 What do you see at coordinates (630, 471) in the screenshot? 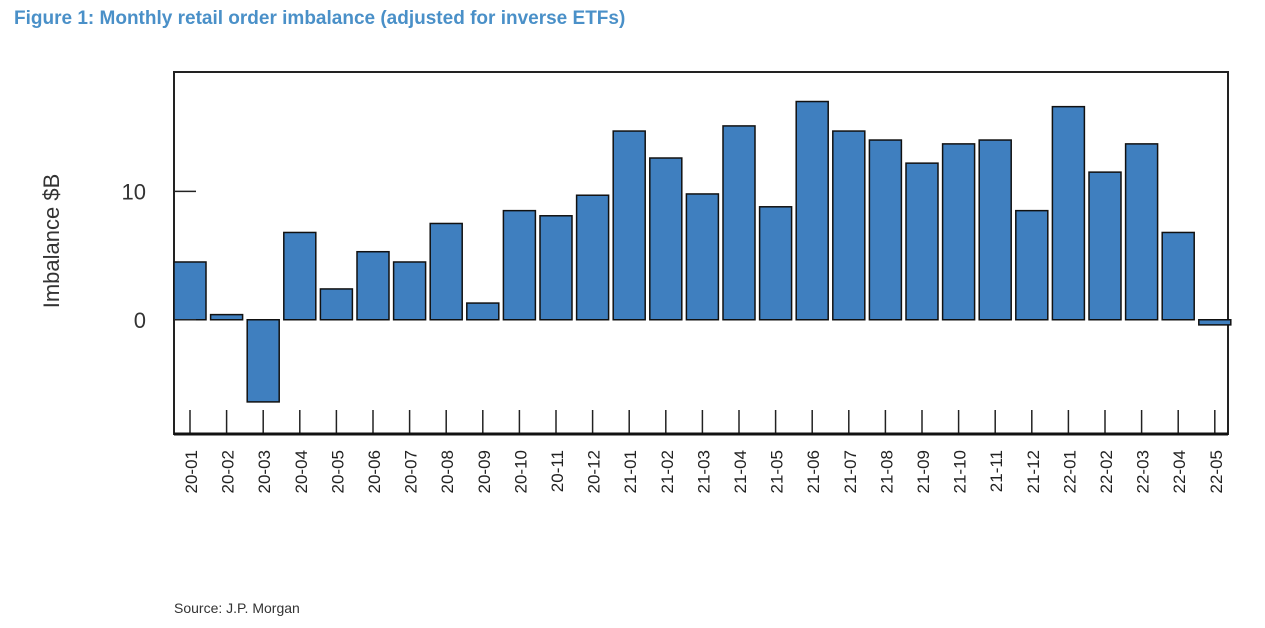
I see `x-tick-label: 21-01` at bounding box center [630, 471].